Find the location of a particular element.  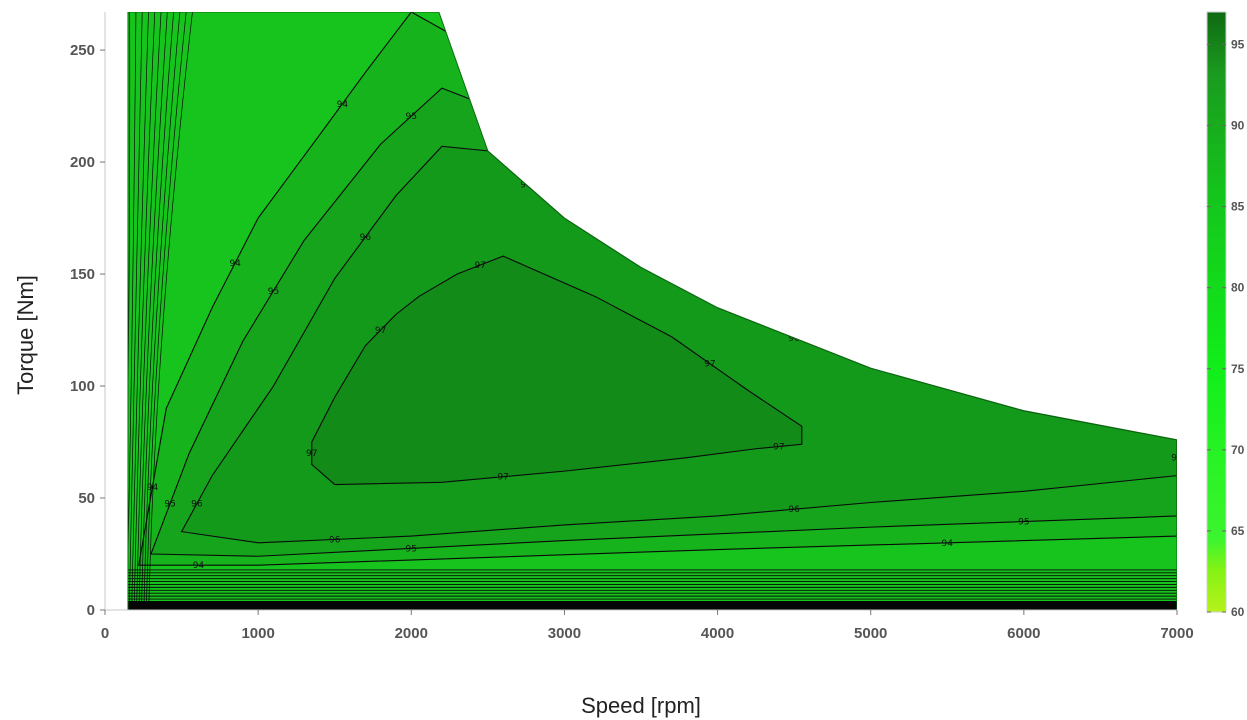

y-tick-label: 50 is located at coordinates (86, 498).